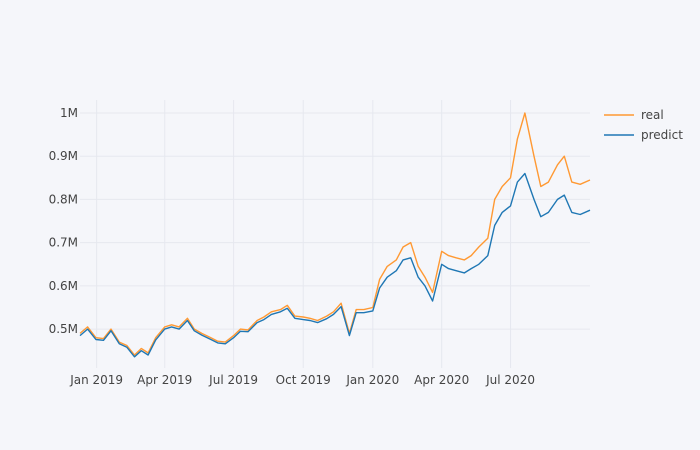 This screenshot has height=450, width=700. Describe the element at coordinates (441, 380) in the screenshot. I see `x-tick-label: Apr 2020` at that location.